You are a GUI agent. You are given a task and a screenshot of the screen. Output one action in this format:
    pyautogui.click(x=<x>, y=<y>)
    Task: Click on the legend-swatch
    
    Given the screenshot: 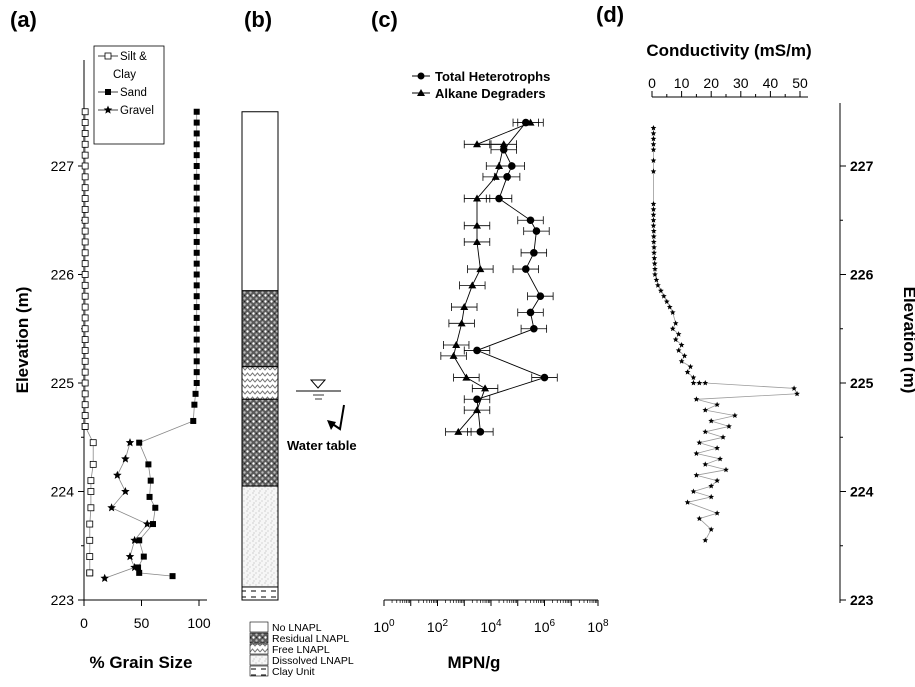 What is the action you would take?
    pyautogui.click(x=259, y=627)
    